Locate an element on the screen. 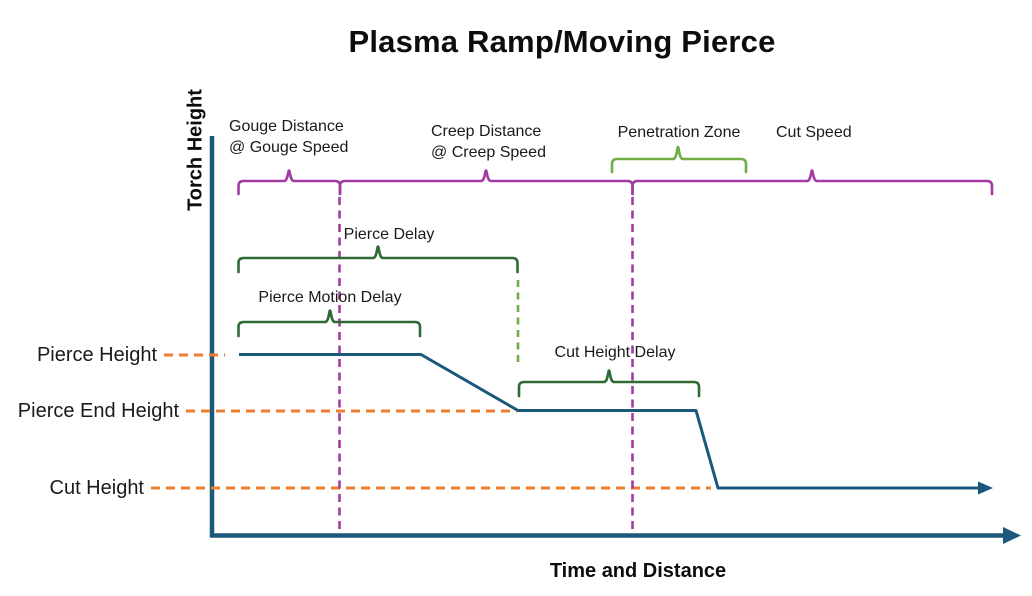  gouge-distance-label: Gouge Distance @ Gouge Speed is located at coordinates (288, 137).